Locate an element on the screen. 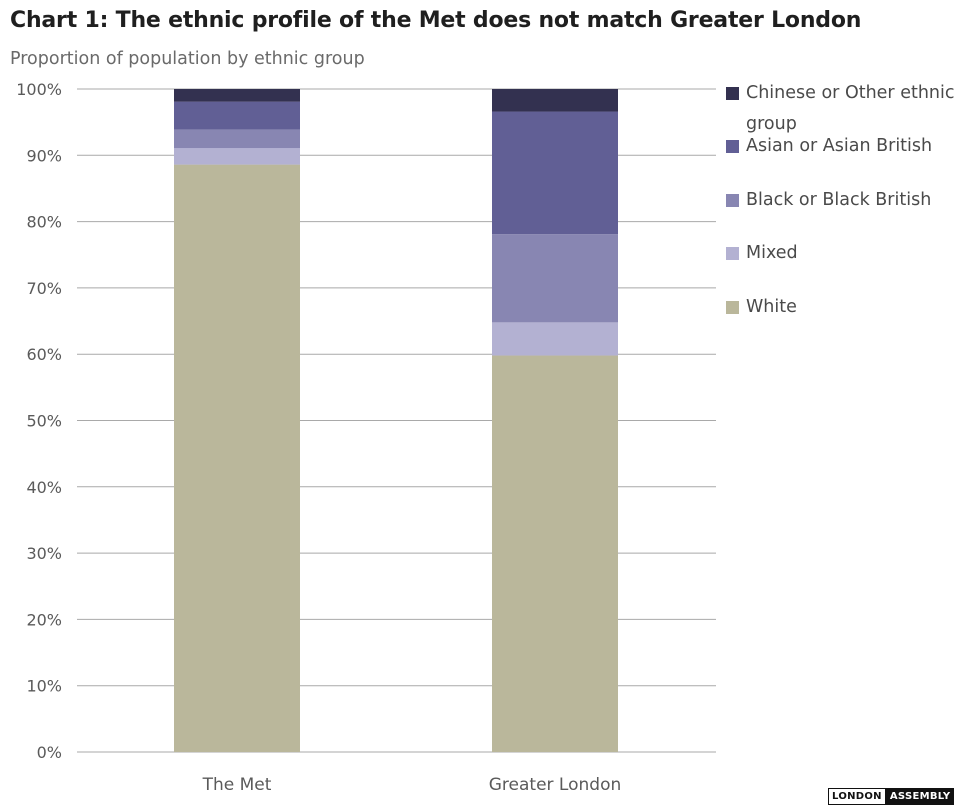 The image size is (976, 809). legend-label: Black or Black British is located at coordinates (839, 200).